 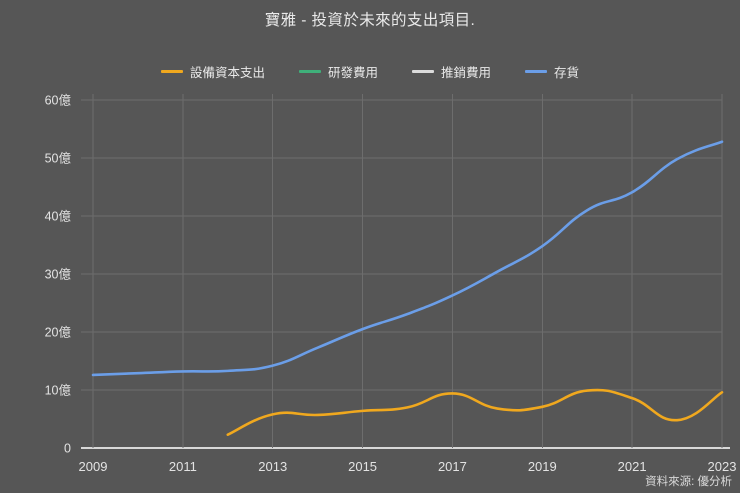 I want to click on x-tick-label: 2011, so click(x=183, y=466).